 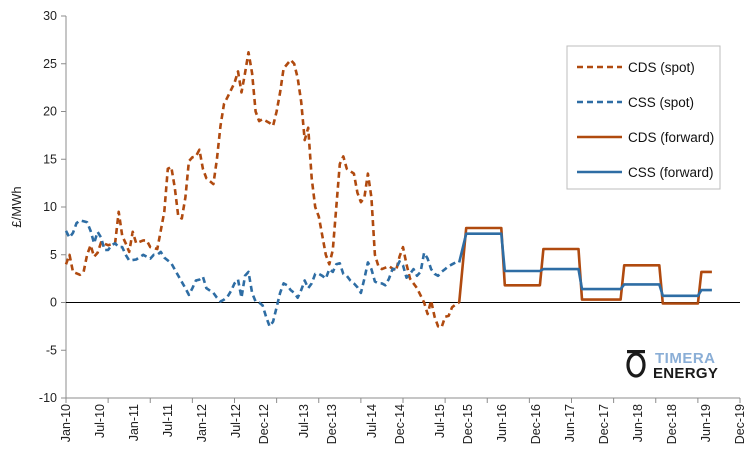 What do you see at coordinates (262, 273) in the screenshot?
I see `series-line-css-spot` at bounding box center [262, 273].